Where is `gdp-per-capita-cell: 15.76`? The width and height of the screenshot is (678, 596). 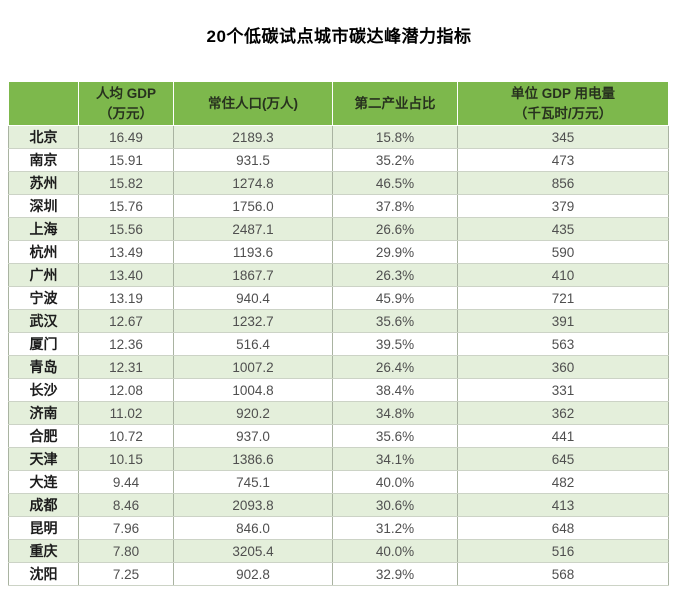 gdp-per-capita-cell: 15.76 is located at coordinates (126, 206).